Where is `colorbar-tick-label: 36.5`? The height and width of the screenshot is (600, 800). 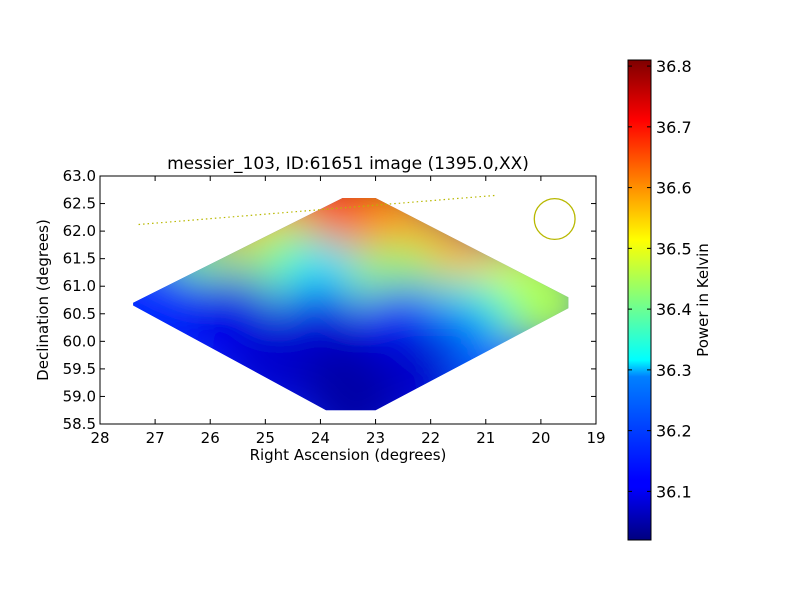 colorbar-tick-label: 36.5 is located at coordinates (674, 248).